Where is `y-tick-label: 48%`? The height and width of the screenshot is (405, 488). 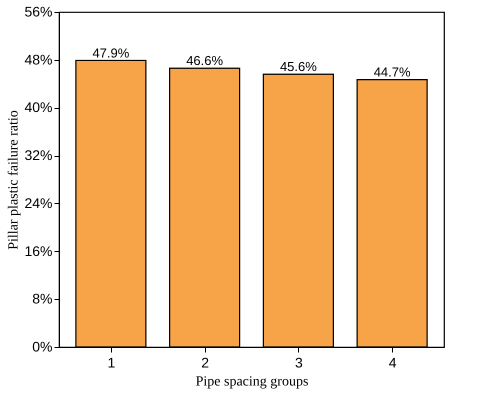
y-tick-label: 48% is located at coordinates (38, 59).